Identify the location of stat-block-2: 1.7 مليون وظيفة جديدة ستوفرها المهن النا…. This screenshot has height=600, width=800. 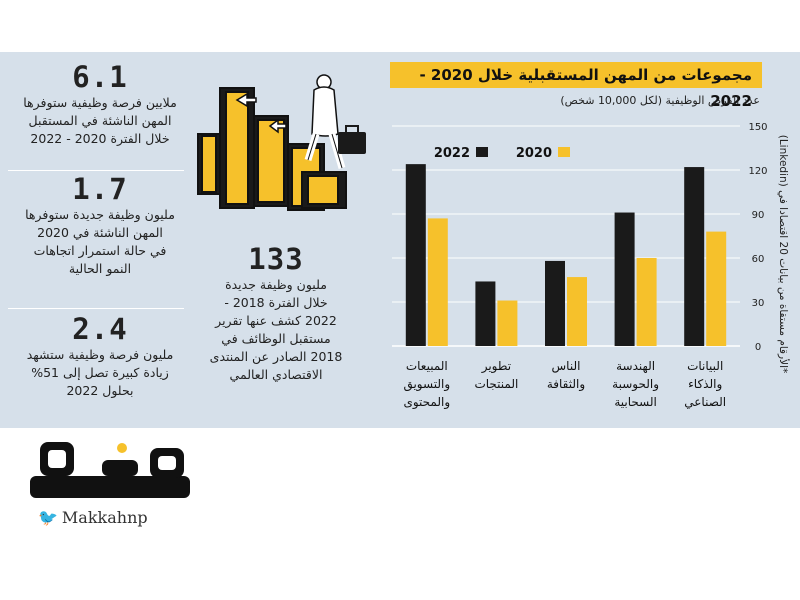
(100, 225).